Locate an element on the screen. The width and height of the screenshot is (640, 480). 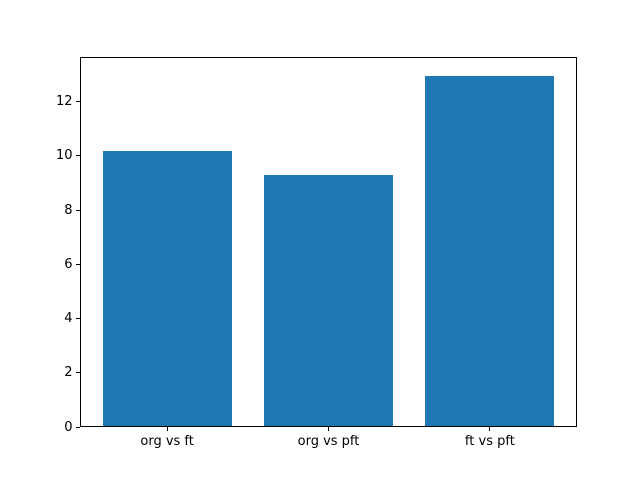
y-tick-label: 6 is located at coordinates (68, 264).